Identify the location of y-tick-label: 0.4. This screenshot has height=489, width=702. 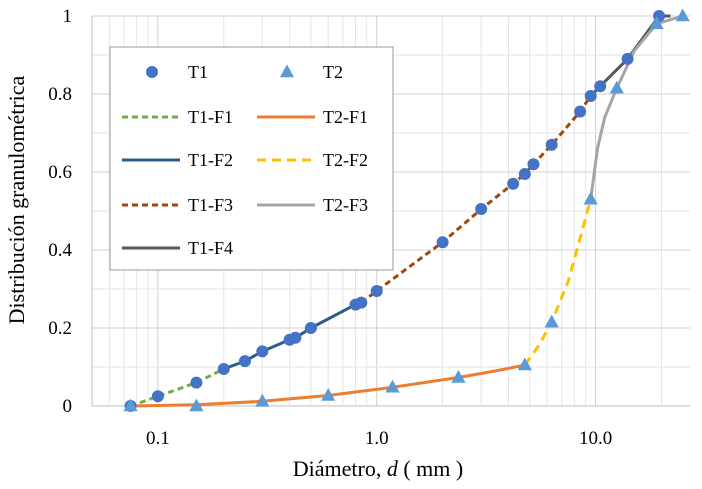
(60, 250).